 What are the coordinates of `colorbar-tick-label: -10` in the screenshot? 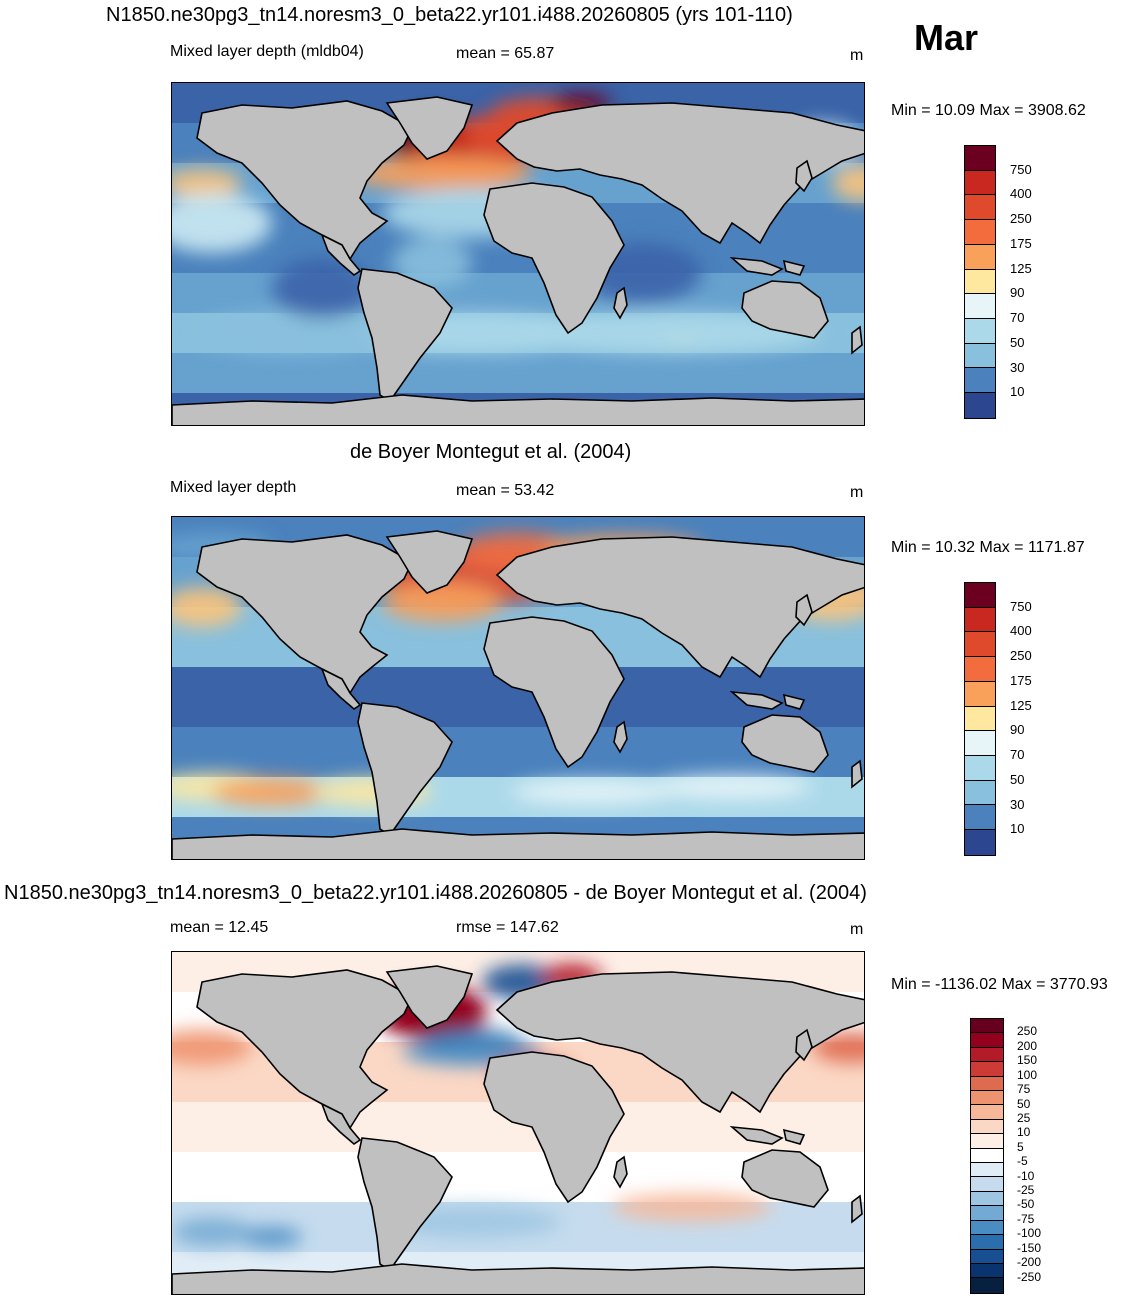 It's located at (1026, 1175).